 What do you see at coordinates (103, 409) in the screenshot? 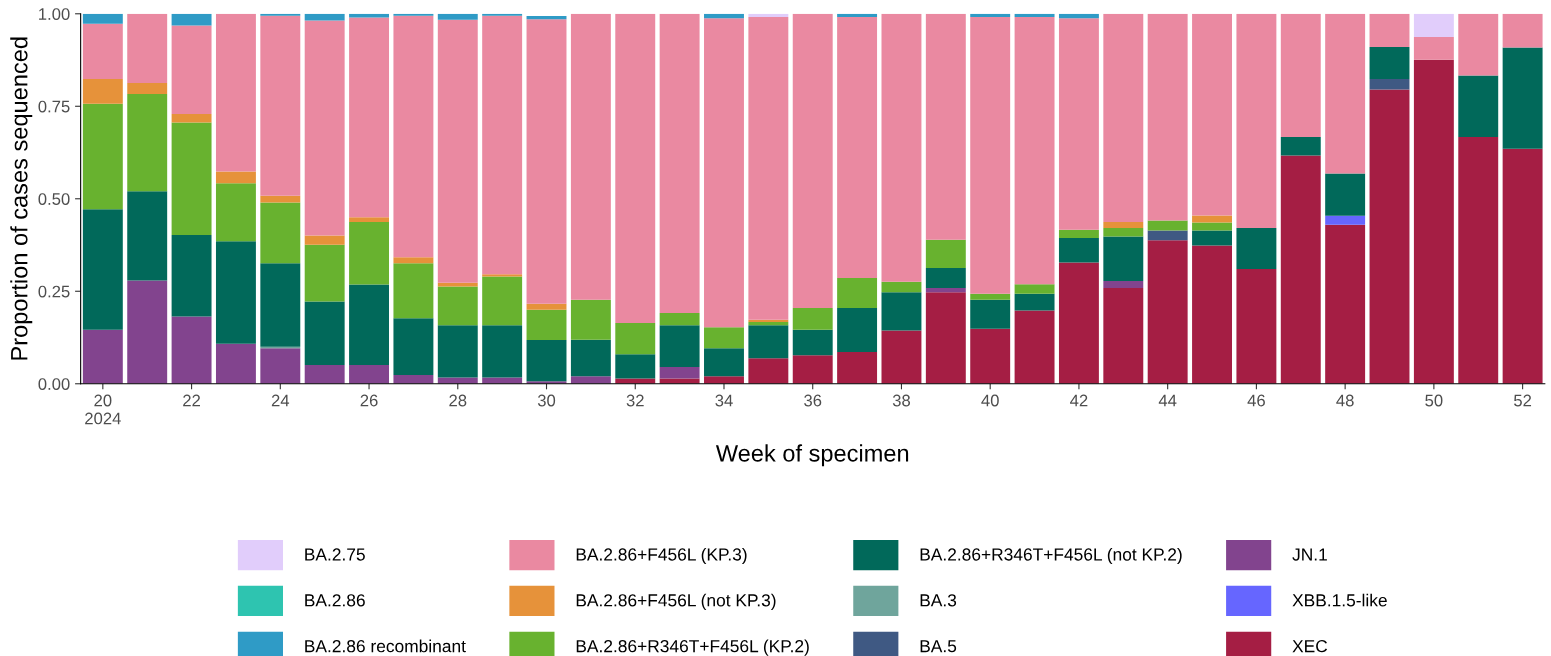
I see `x-tick-label: 20 2024` at bounding box center [103, 409].